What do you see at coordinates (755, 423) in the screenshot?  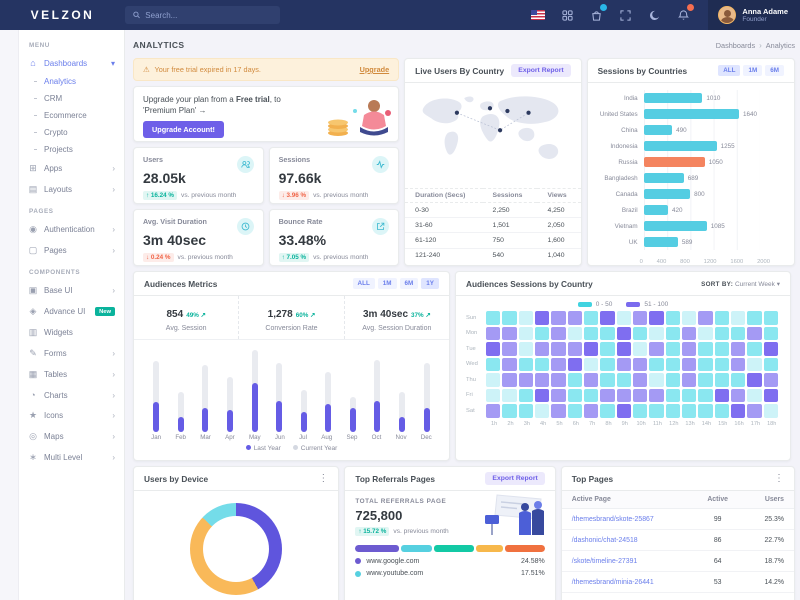 I see `hour-label: 17h` at bounding box center [755, 423].